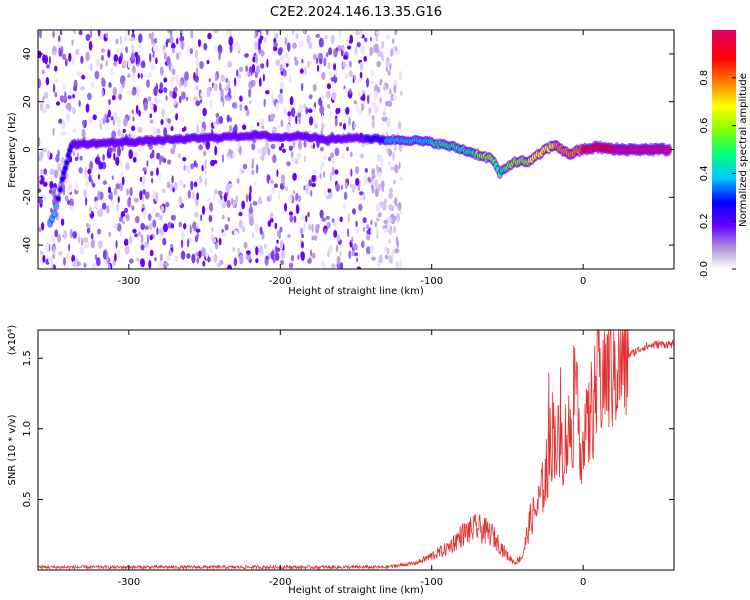 The image size is (750, 600). I want to click on y-tick-label: 0, so click(27, 149).